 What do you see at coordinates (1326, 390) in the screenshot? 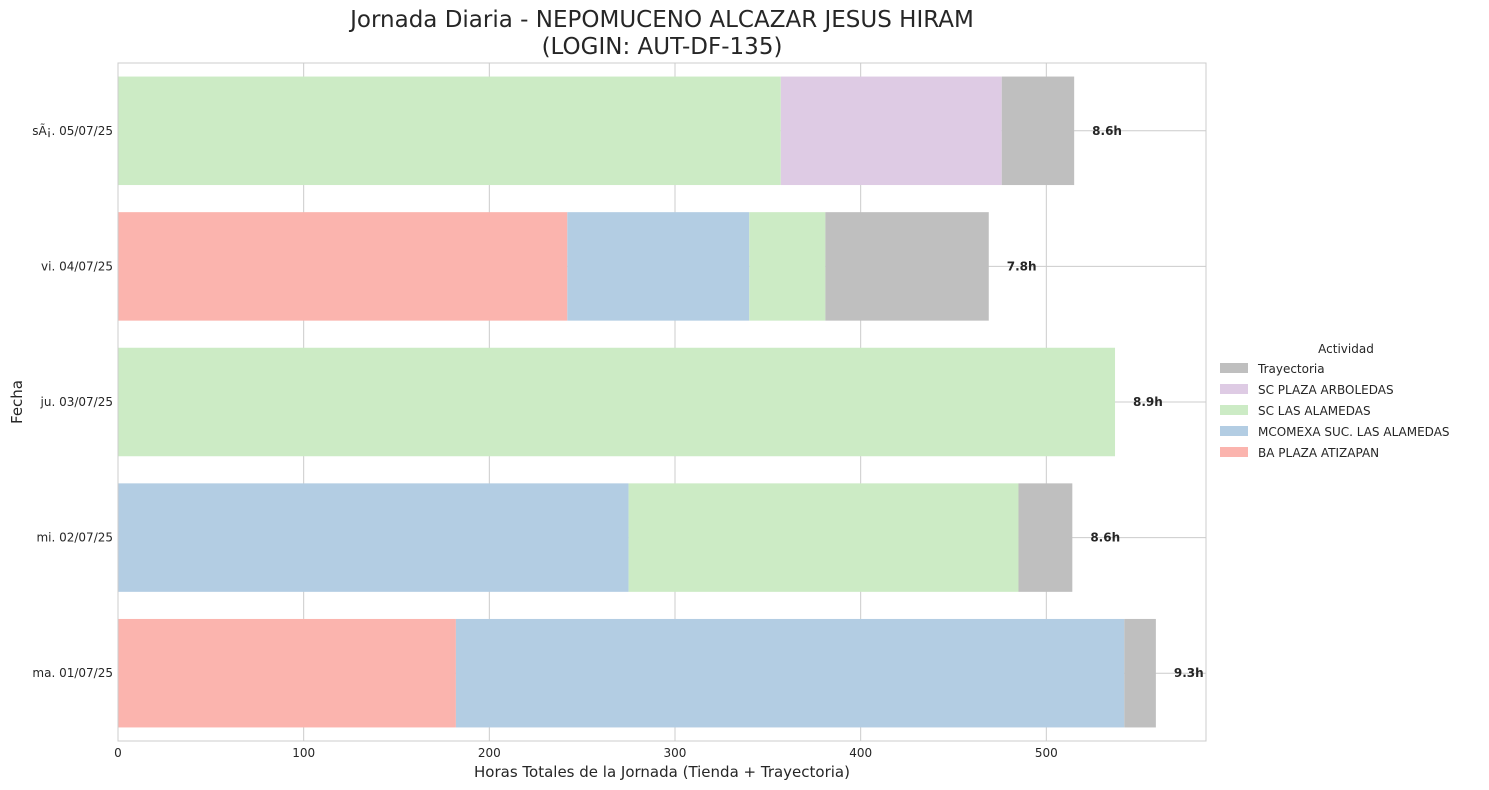
I see `legend-entry-label: SC PLAZA ARBOLEDAS` at bounding box center [1326, 390].